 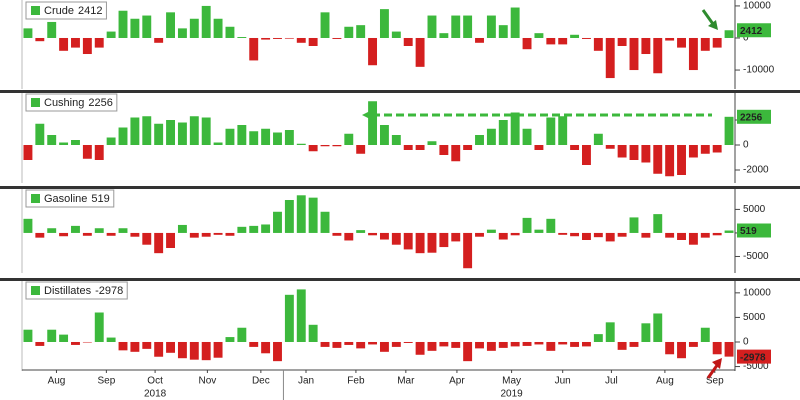 What do you see at coordinates (756, 366) in the screenshot?
I see `y-tick-label: -5000` at bounding box center [756, 366].